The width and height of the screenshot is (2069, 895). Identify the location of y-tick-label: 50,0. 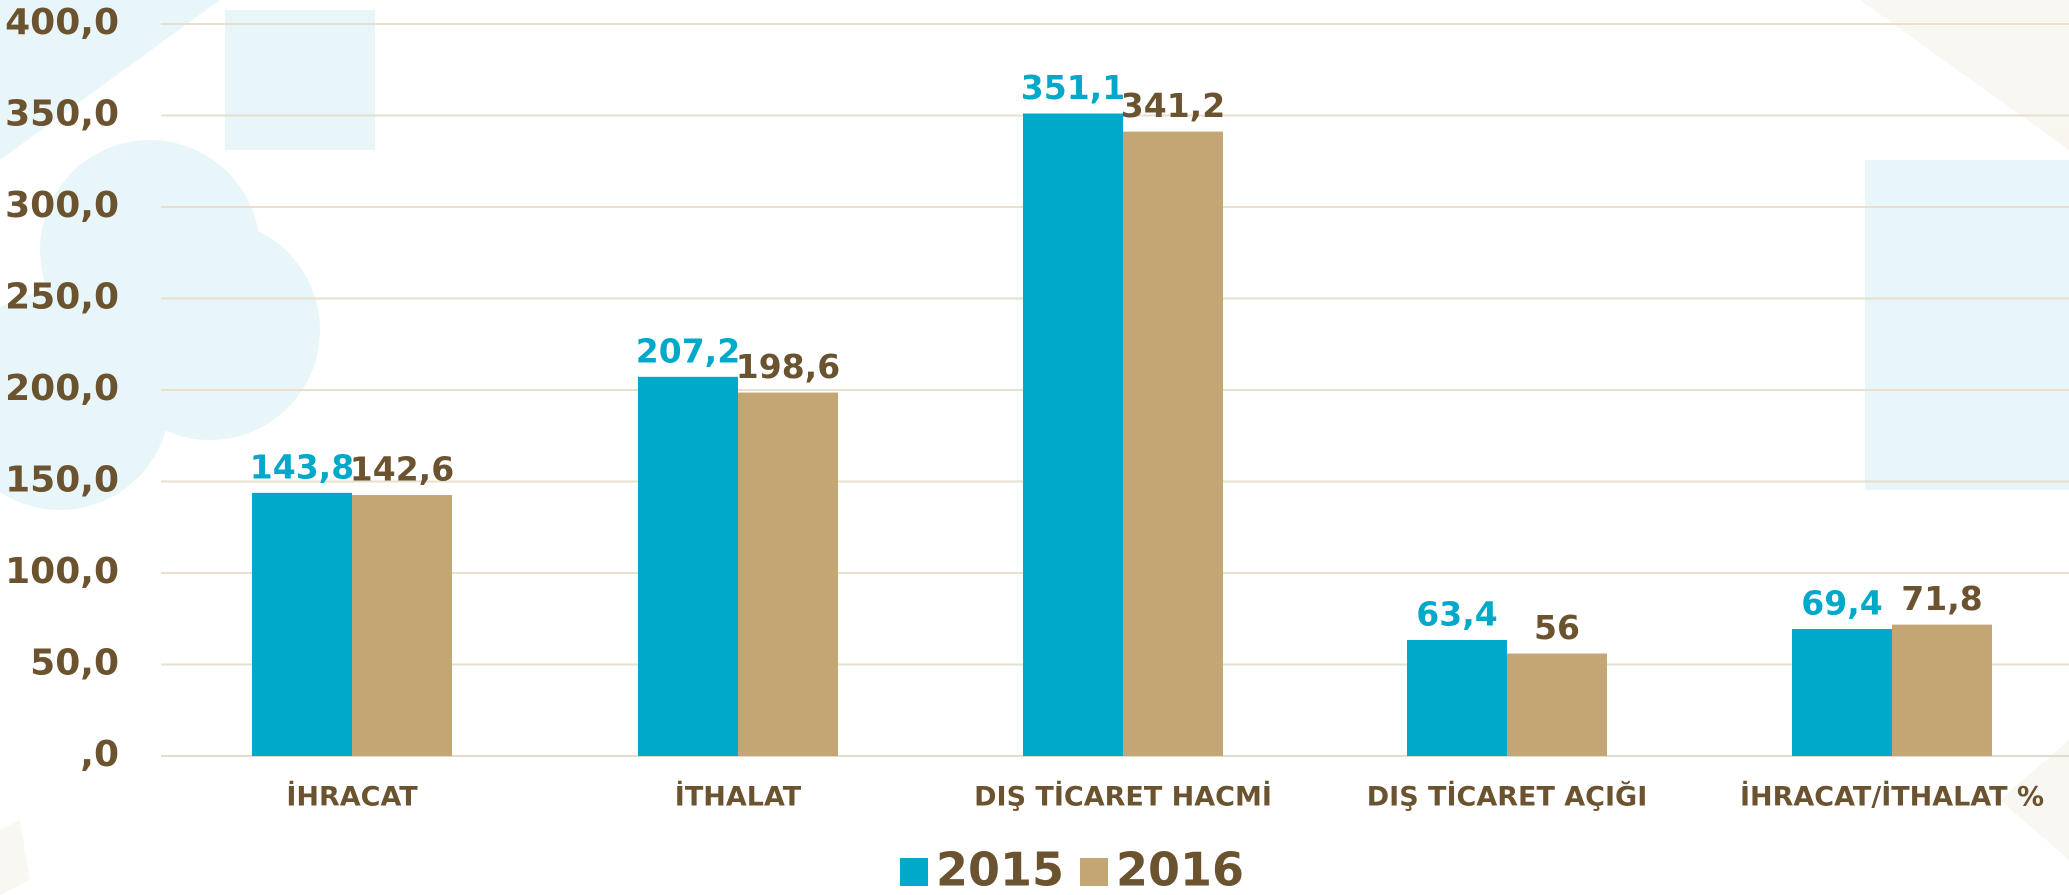
(74, 663).